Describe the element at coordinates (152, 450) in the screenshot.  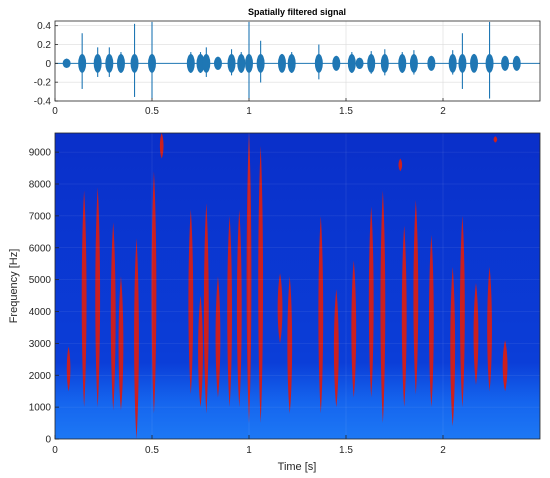
I see `spectrogram-xtick-label: 0.5` at that location.